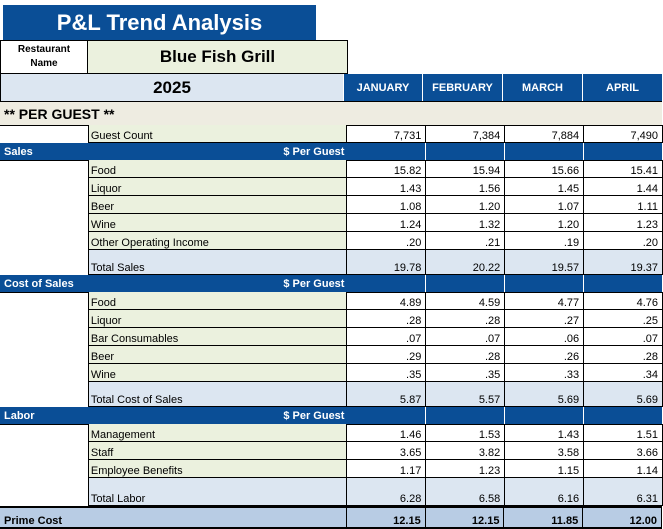 The height and width of the screenshot is (529, 663). Describe the element at coordinates (217, 469) in the screenshot. I see `row-label: Employee Benefits` at that location.